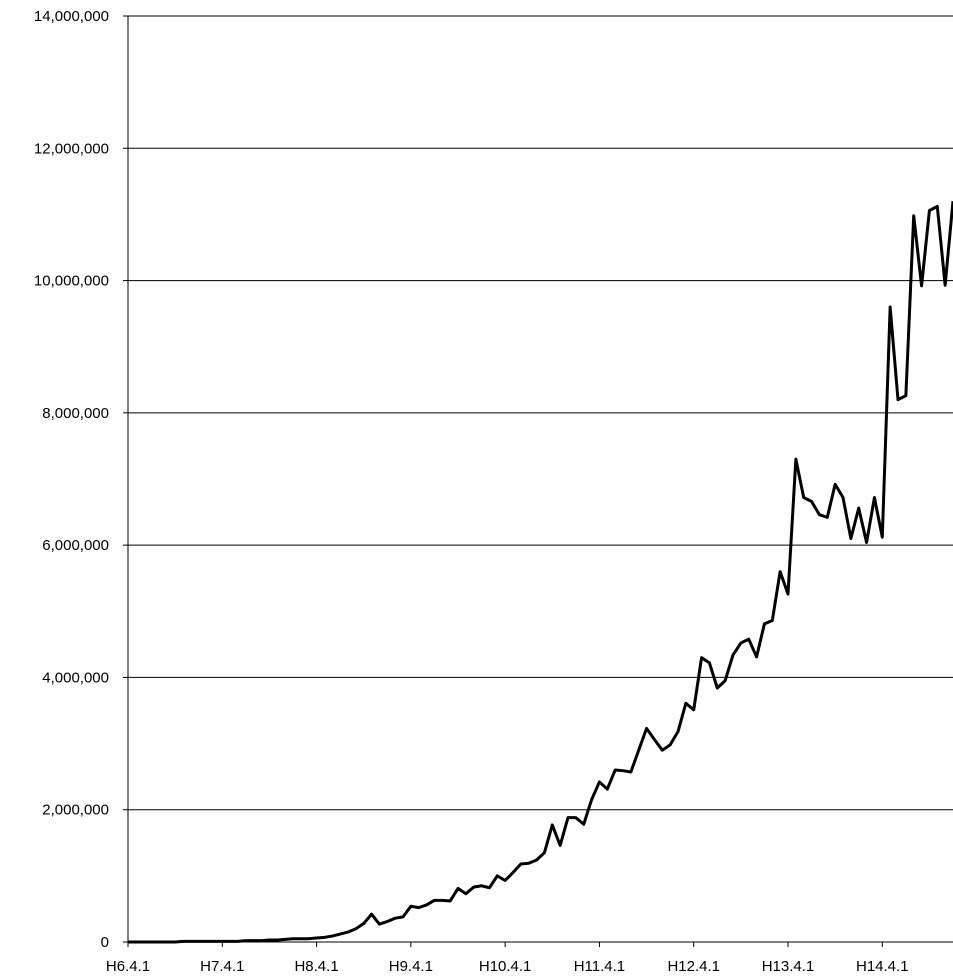 This screenshot has width=953, height=979. Describe the element at coordinates (71, 16) in the screenshot. I see `y-tick-label: 14,000,000` at that location.